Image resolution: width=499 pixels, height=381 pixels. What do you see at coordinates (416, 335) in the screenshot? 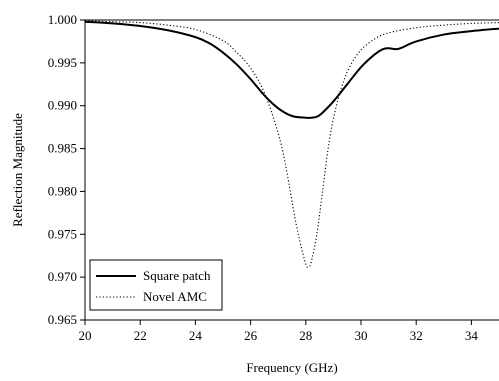
I see `x-tick-label: 32` at bounding box center [416, 335].